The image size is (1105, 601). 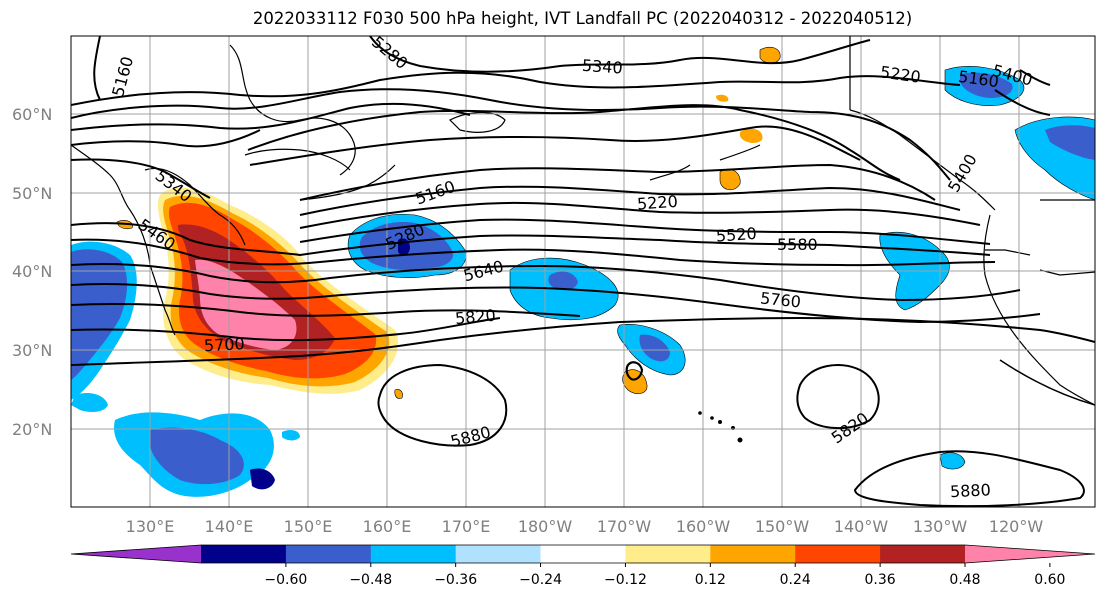 What do you see at coordinates (466, 526) in the screenshot?
I see `lon-label-170e: 170°E` at bounding box center [466, 526].